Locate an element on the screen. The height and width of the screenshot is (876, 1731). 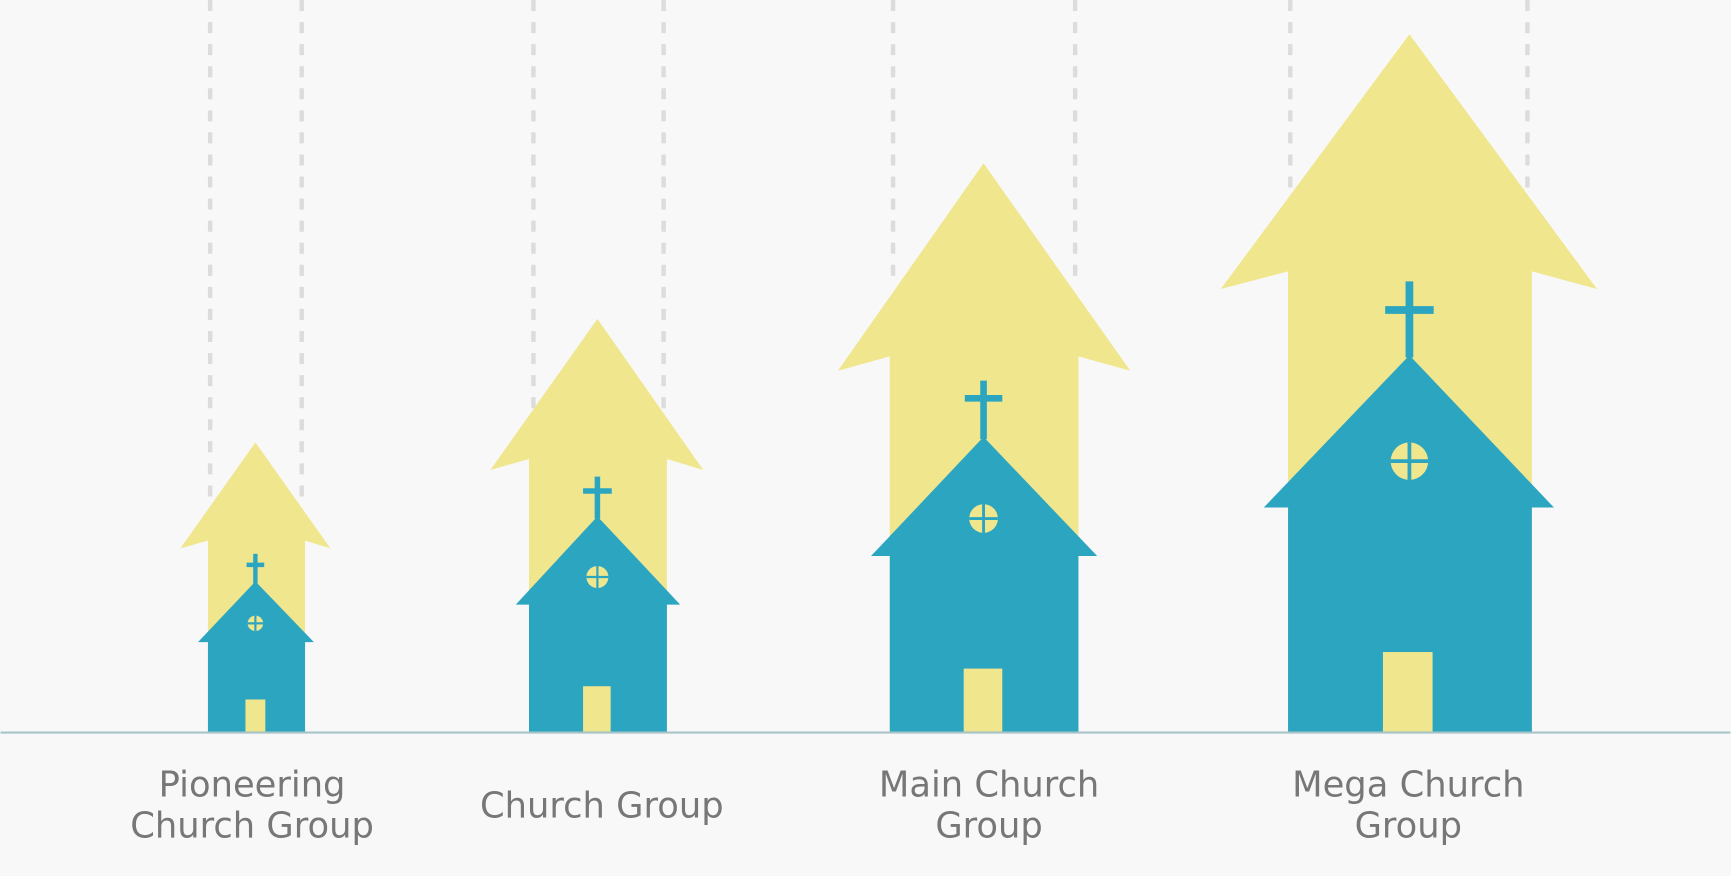
group-label: Main Church is located at coordinates (989, 785).